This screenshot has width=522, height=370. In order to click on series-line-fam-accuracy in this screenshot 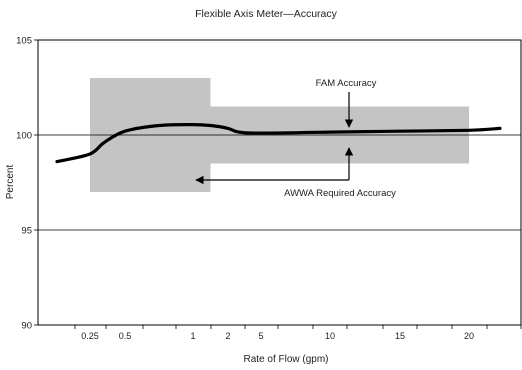, I will do `click(278, 143)`.